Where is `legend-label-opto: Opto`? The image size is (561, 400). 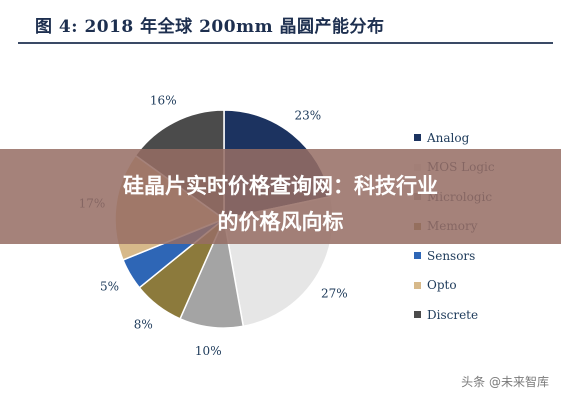
legend-label-opto: Opto is located at coordinates (442, 285).